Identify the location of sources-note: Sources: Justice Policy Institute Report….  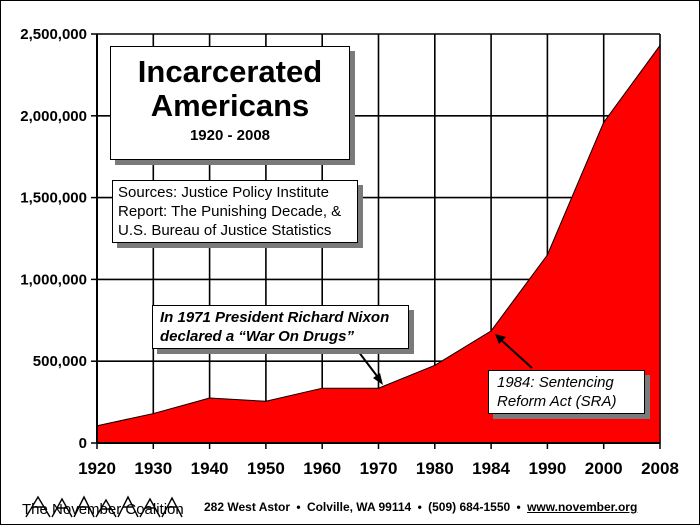
(235, 211).